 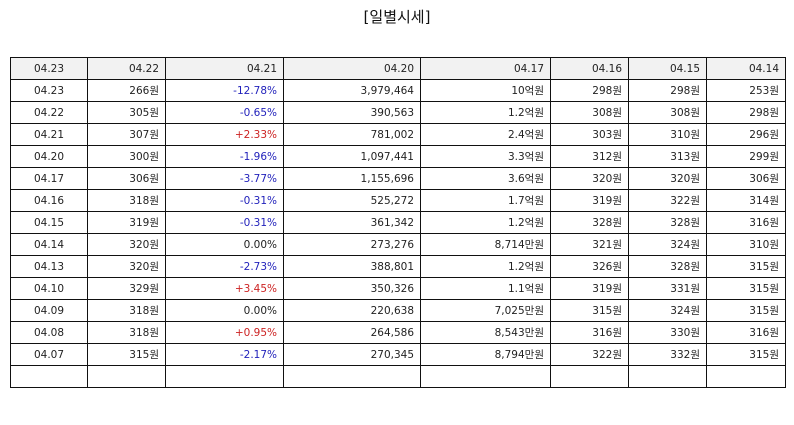 I want to click on change-cell: -0.65%, so click(x=224, y=112).